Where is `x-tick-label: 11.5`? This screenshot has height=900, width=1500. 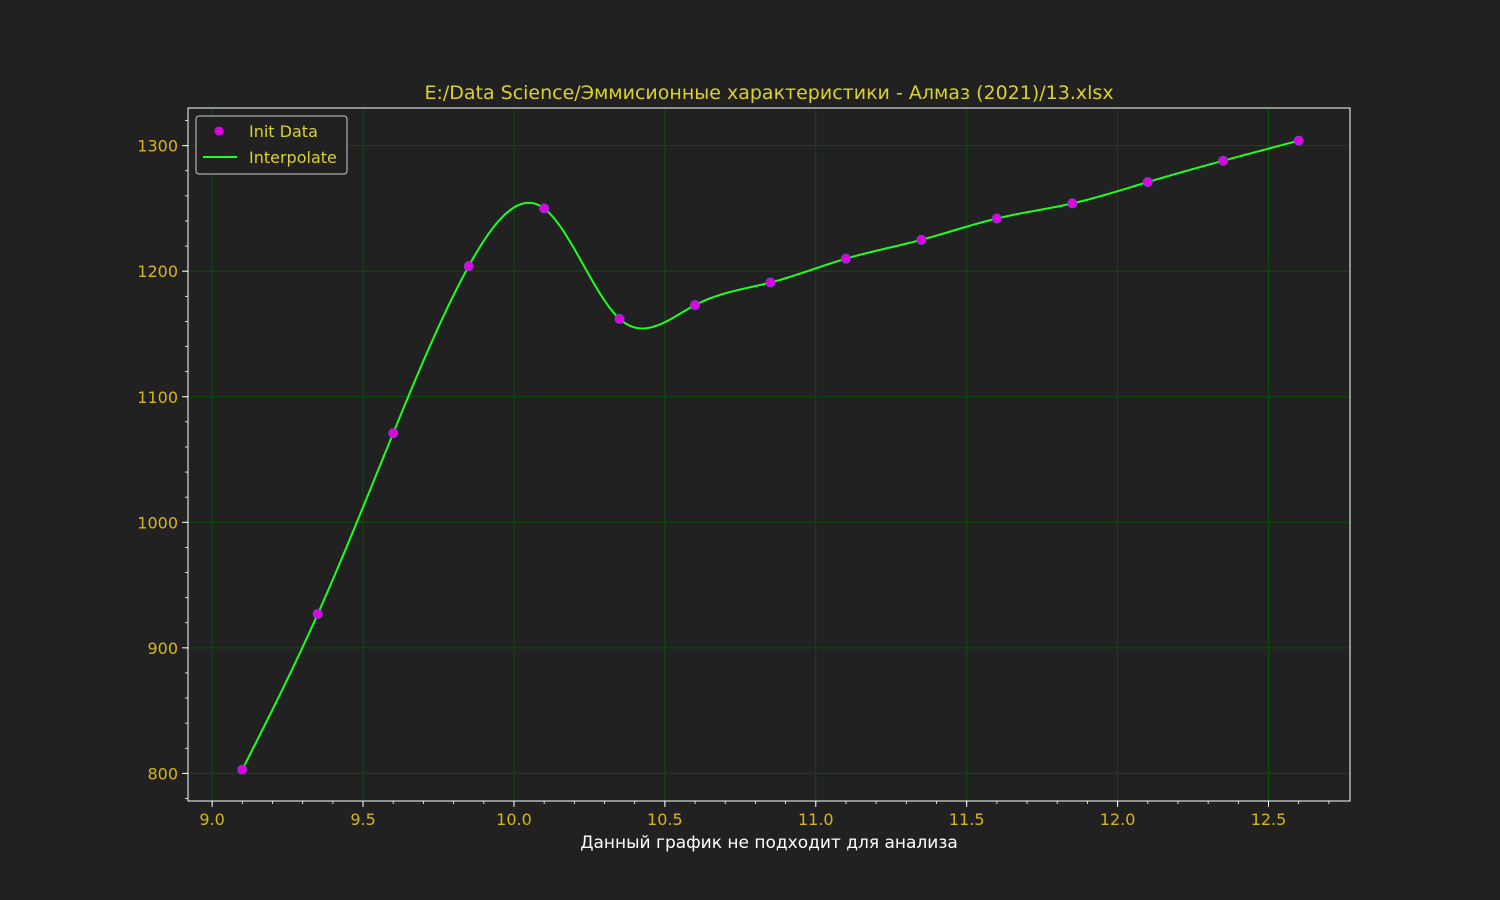
x-tick-label: 11.5 is located at coordinates (967, 819).